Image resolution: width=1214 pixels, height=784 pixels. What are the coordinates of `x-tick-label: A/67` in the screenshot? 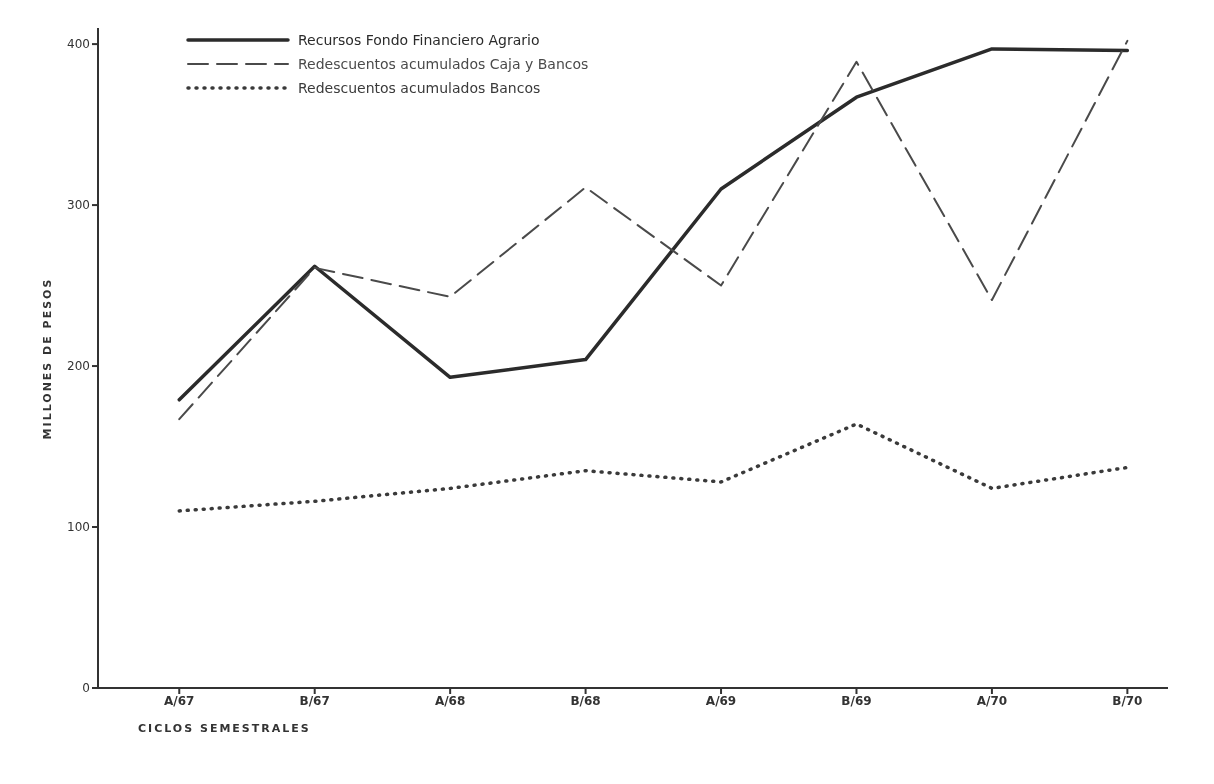 It's located at (179, 700).